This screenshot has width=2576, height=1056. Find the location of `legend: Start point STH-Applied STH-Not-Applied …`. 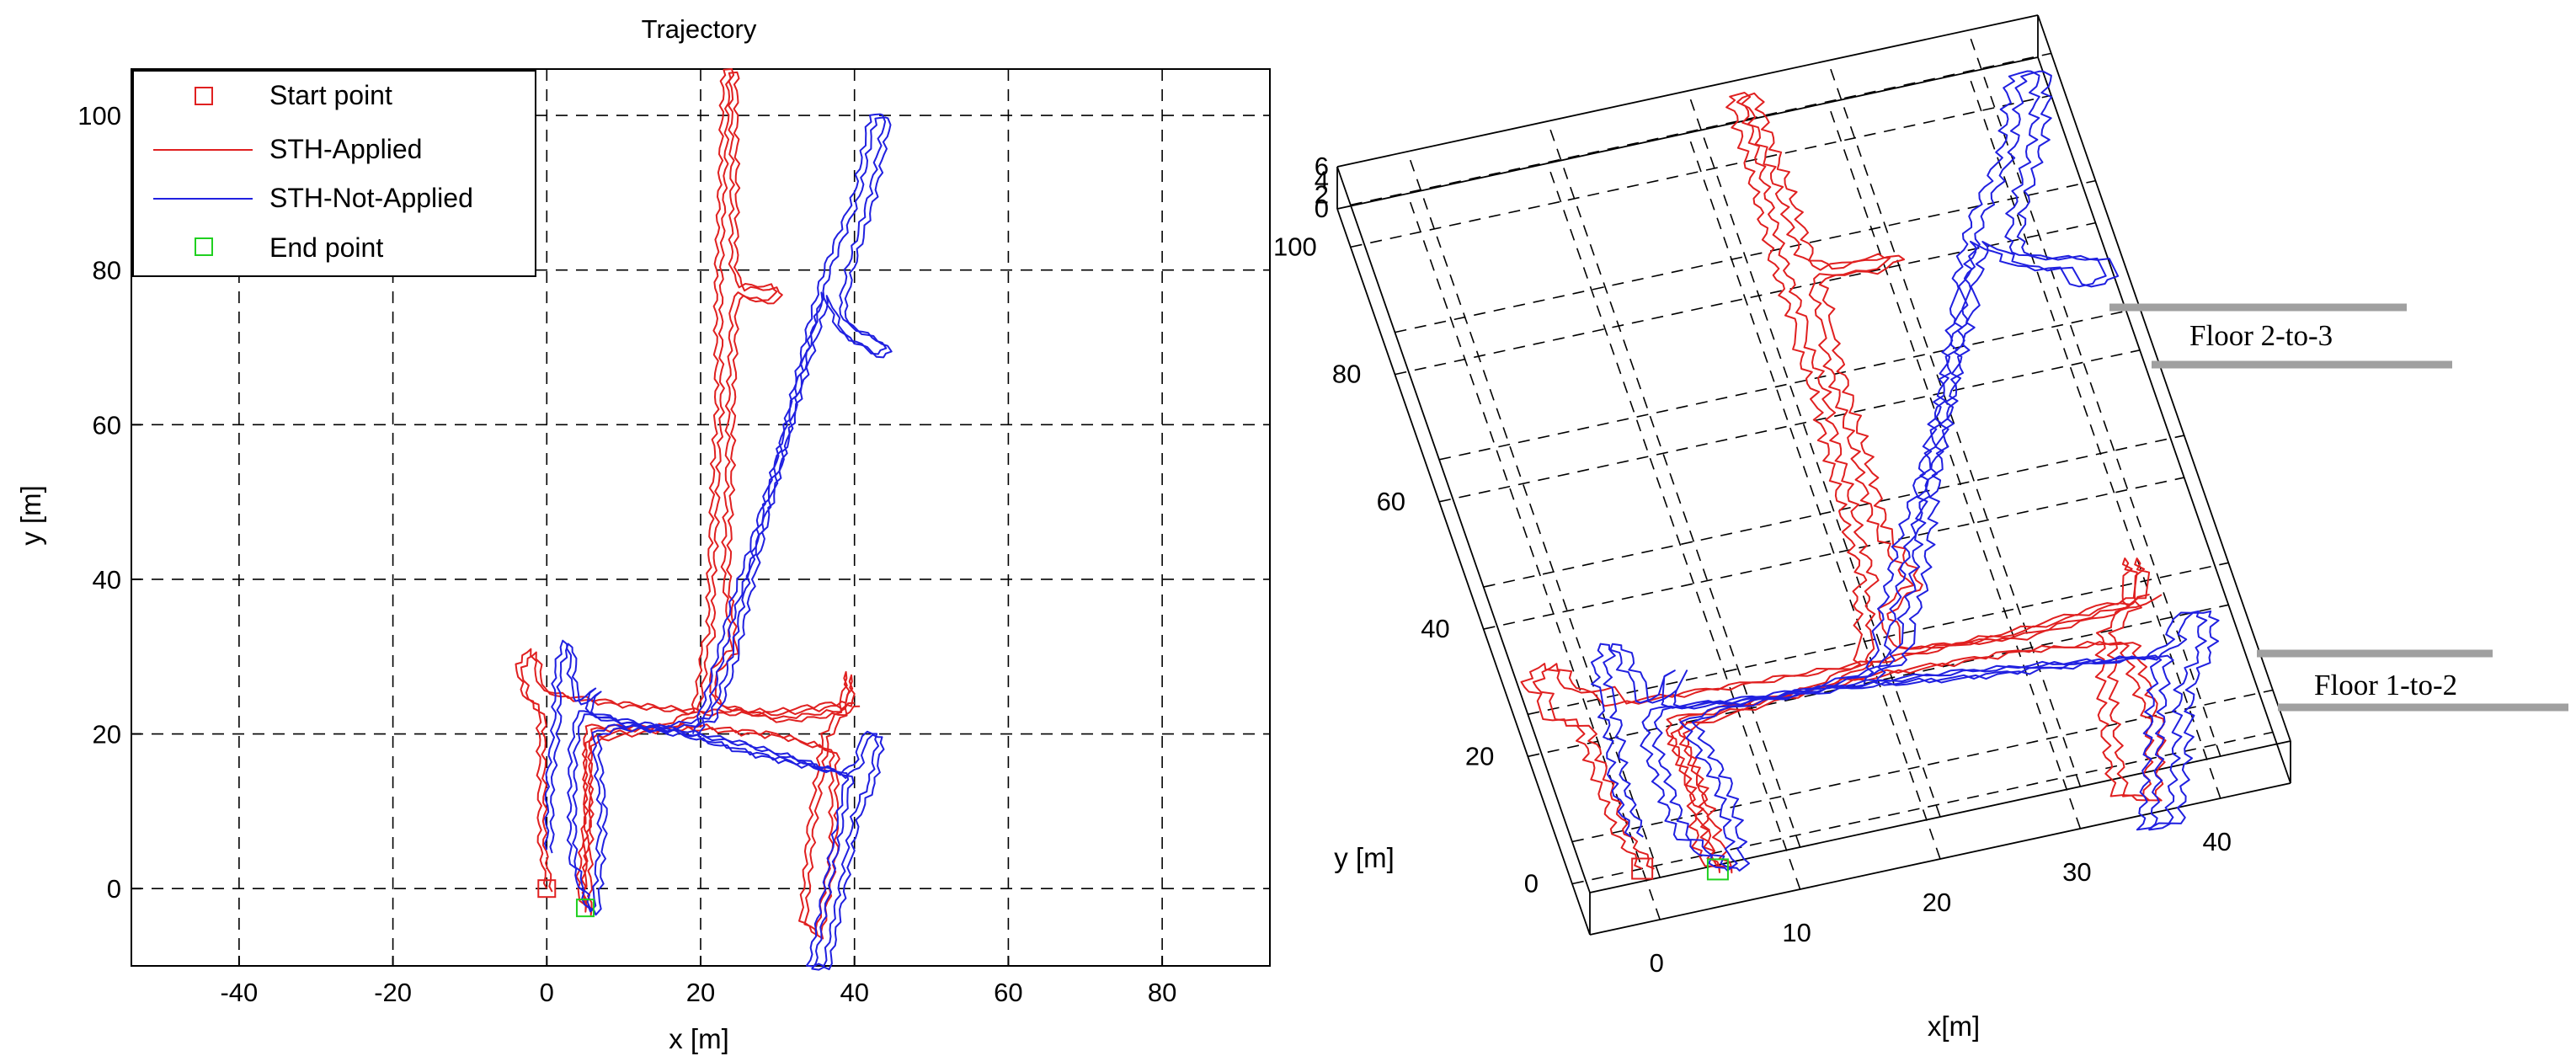

legend: Start point STH-Applied STH-Not-Applied … is located at coordinates (334, 173).